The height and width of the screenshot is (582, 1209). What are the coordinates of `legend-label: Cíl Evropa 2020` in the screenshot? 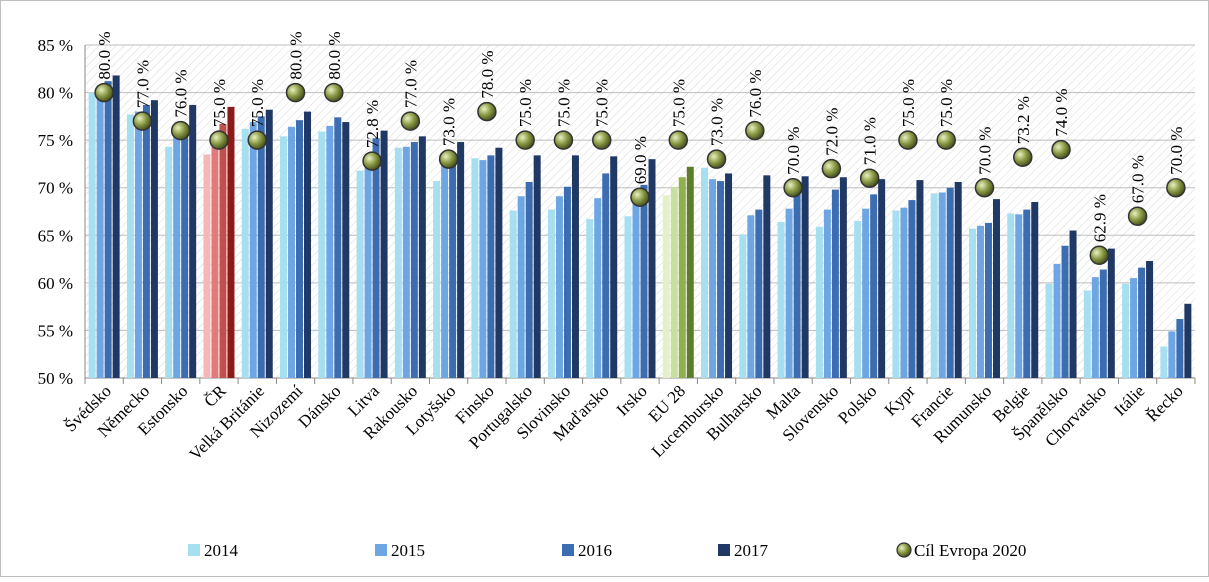 It's located at (970, 550).